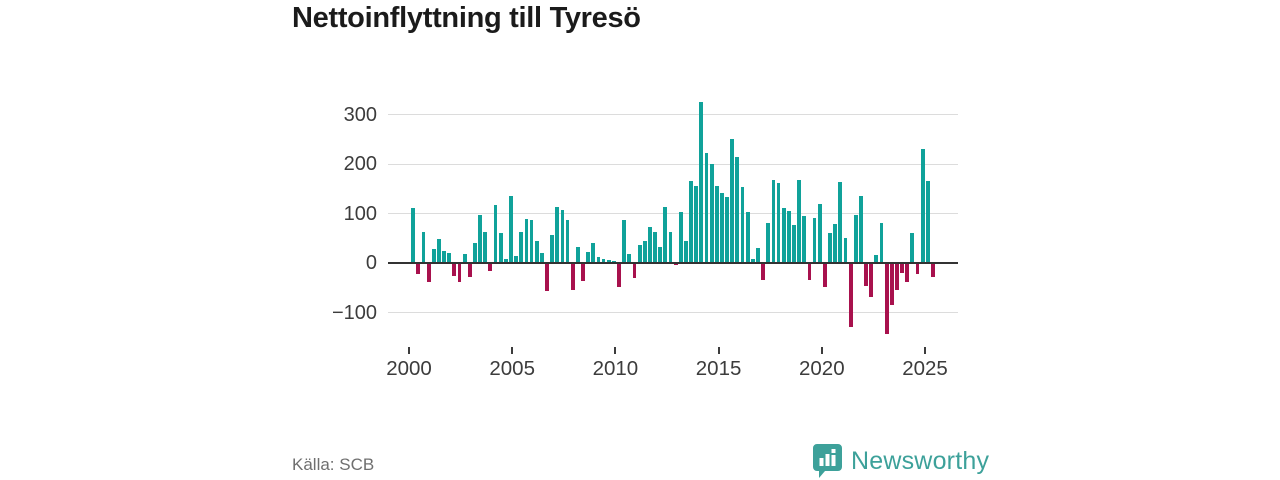  Describe the element at coordinates (615, 368) in the screenshot. I see `x-axis-label: 2010` at that location.